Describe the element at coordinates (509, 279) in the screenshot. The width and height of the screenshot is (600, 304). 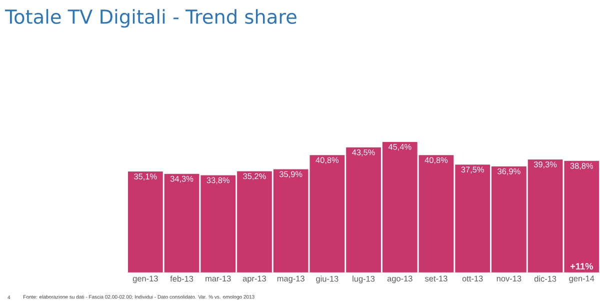
I see `x-tick-label: nov-13` at that location.